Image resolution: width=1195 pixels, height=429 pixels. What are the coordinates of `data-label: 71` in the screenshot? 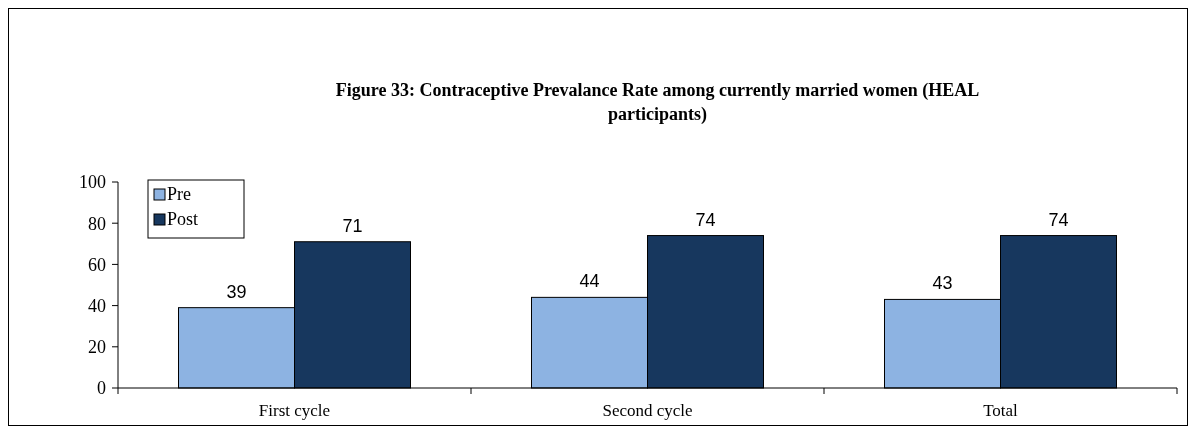 It's located at (352, 225).